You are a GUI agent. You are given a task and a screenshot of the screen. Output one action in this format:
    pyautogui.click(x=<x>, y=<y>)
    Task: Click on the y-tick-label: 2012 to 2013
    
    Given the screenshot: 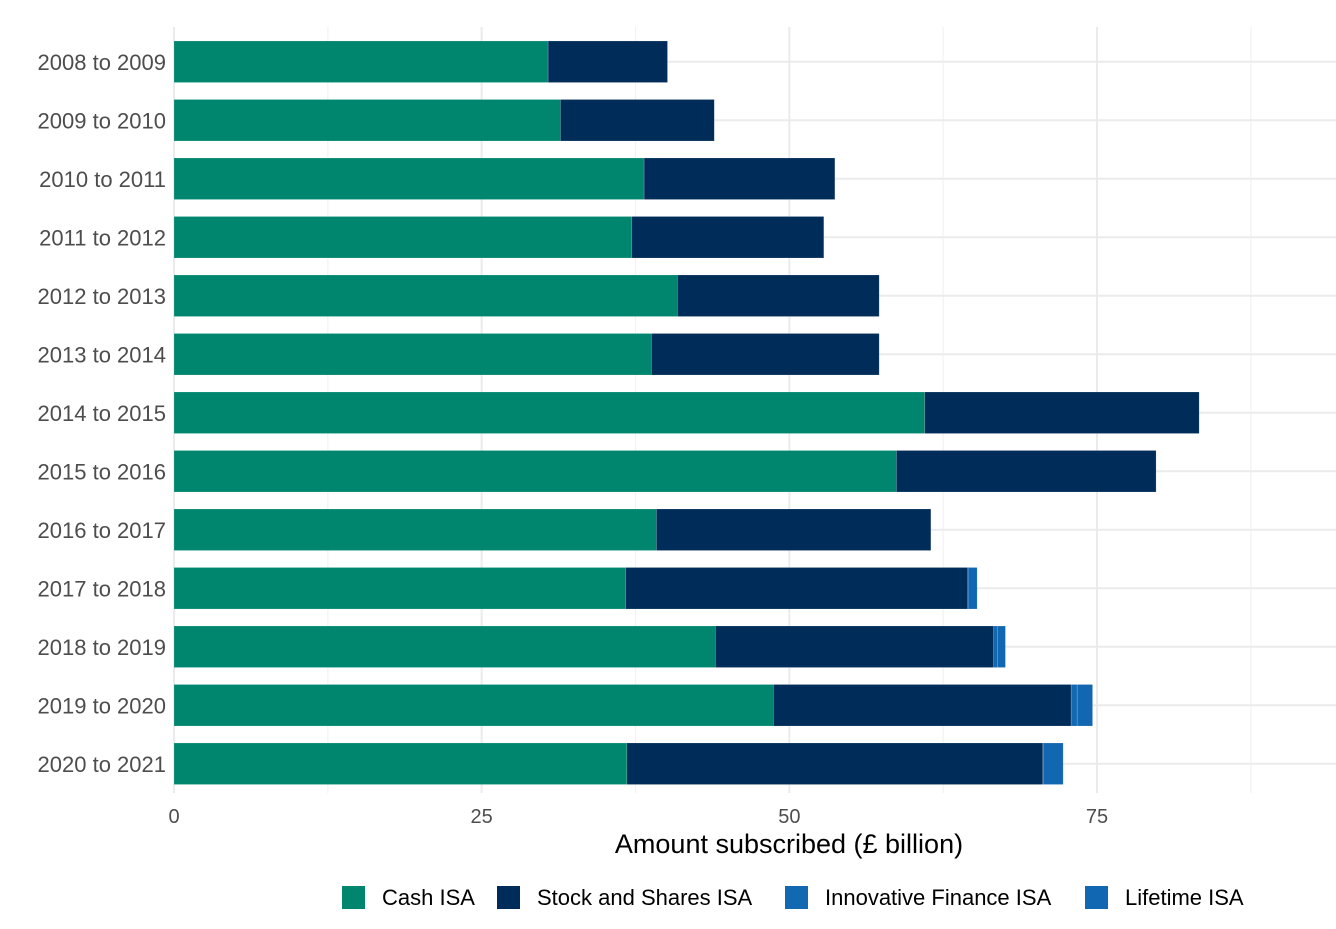 What is the action you would take?
    pyautogui.click(x=102, y=296)
    